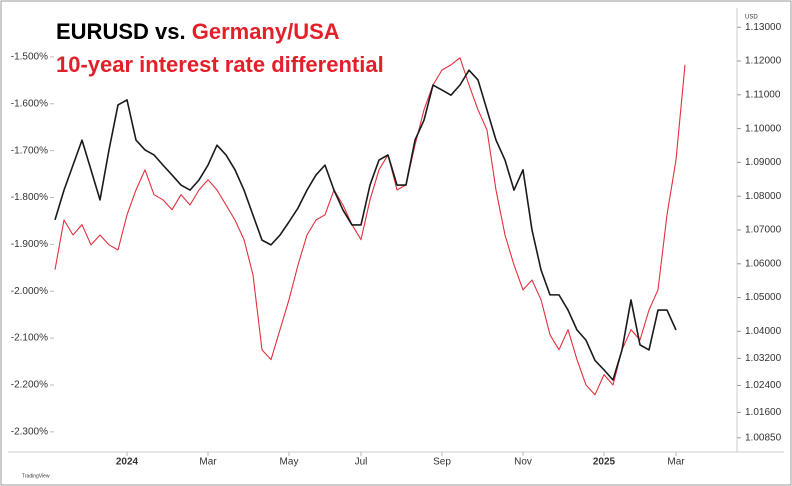  I want to click on y2-tick-label: 1.10000, so click(763, 128).